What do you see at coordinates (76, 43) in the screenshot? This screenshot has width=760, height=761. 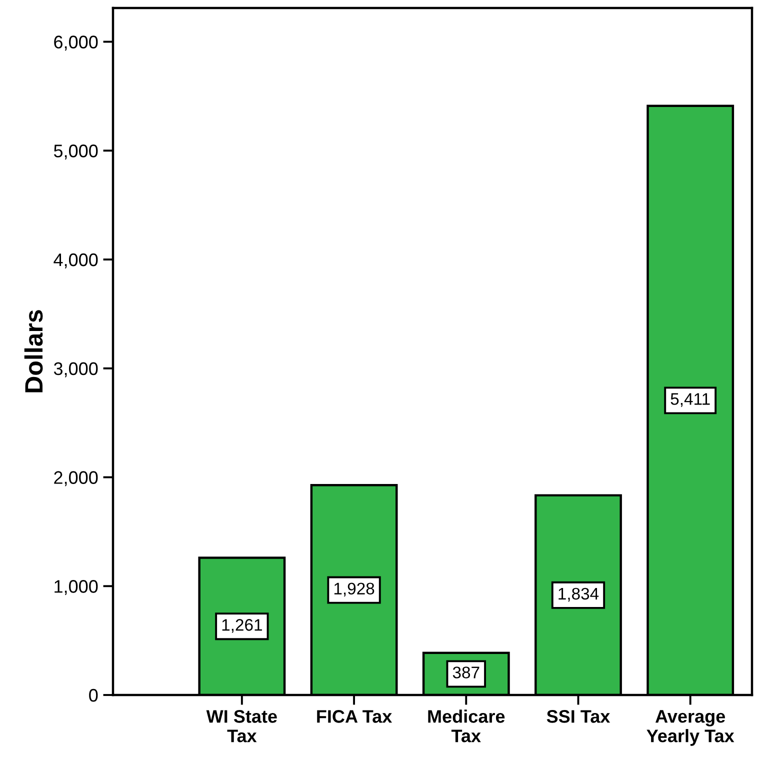 I see `y-tick-label: 6,000` at bounding box center [76, 43].